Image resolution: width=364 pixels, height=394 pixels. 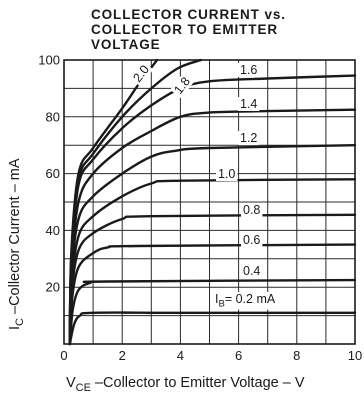 I want to click on curve-label-group: 1.2, so click(x=249, y=138).